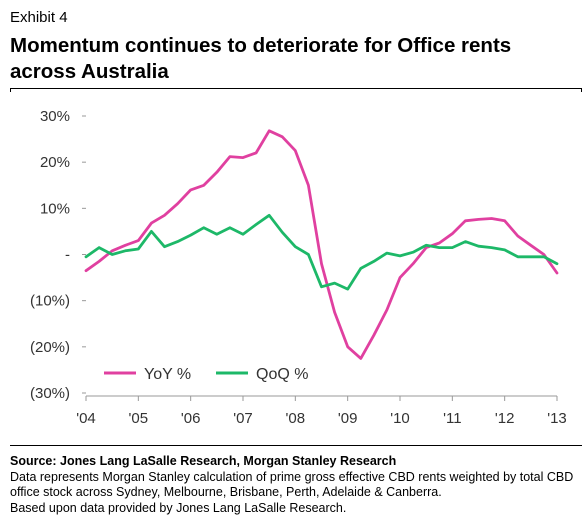 This screenshot has width=584, height=528. Describe the element at coordinates (321, 411) in the screenshot. I see `x-axis: '04 '05 '06 '07 '08 '09 '10 '11 '12 '13` at that location.